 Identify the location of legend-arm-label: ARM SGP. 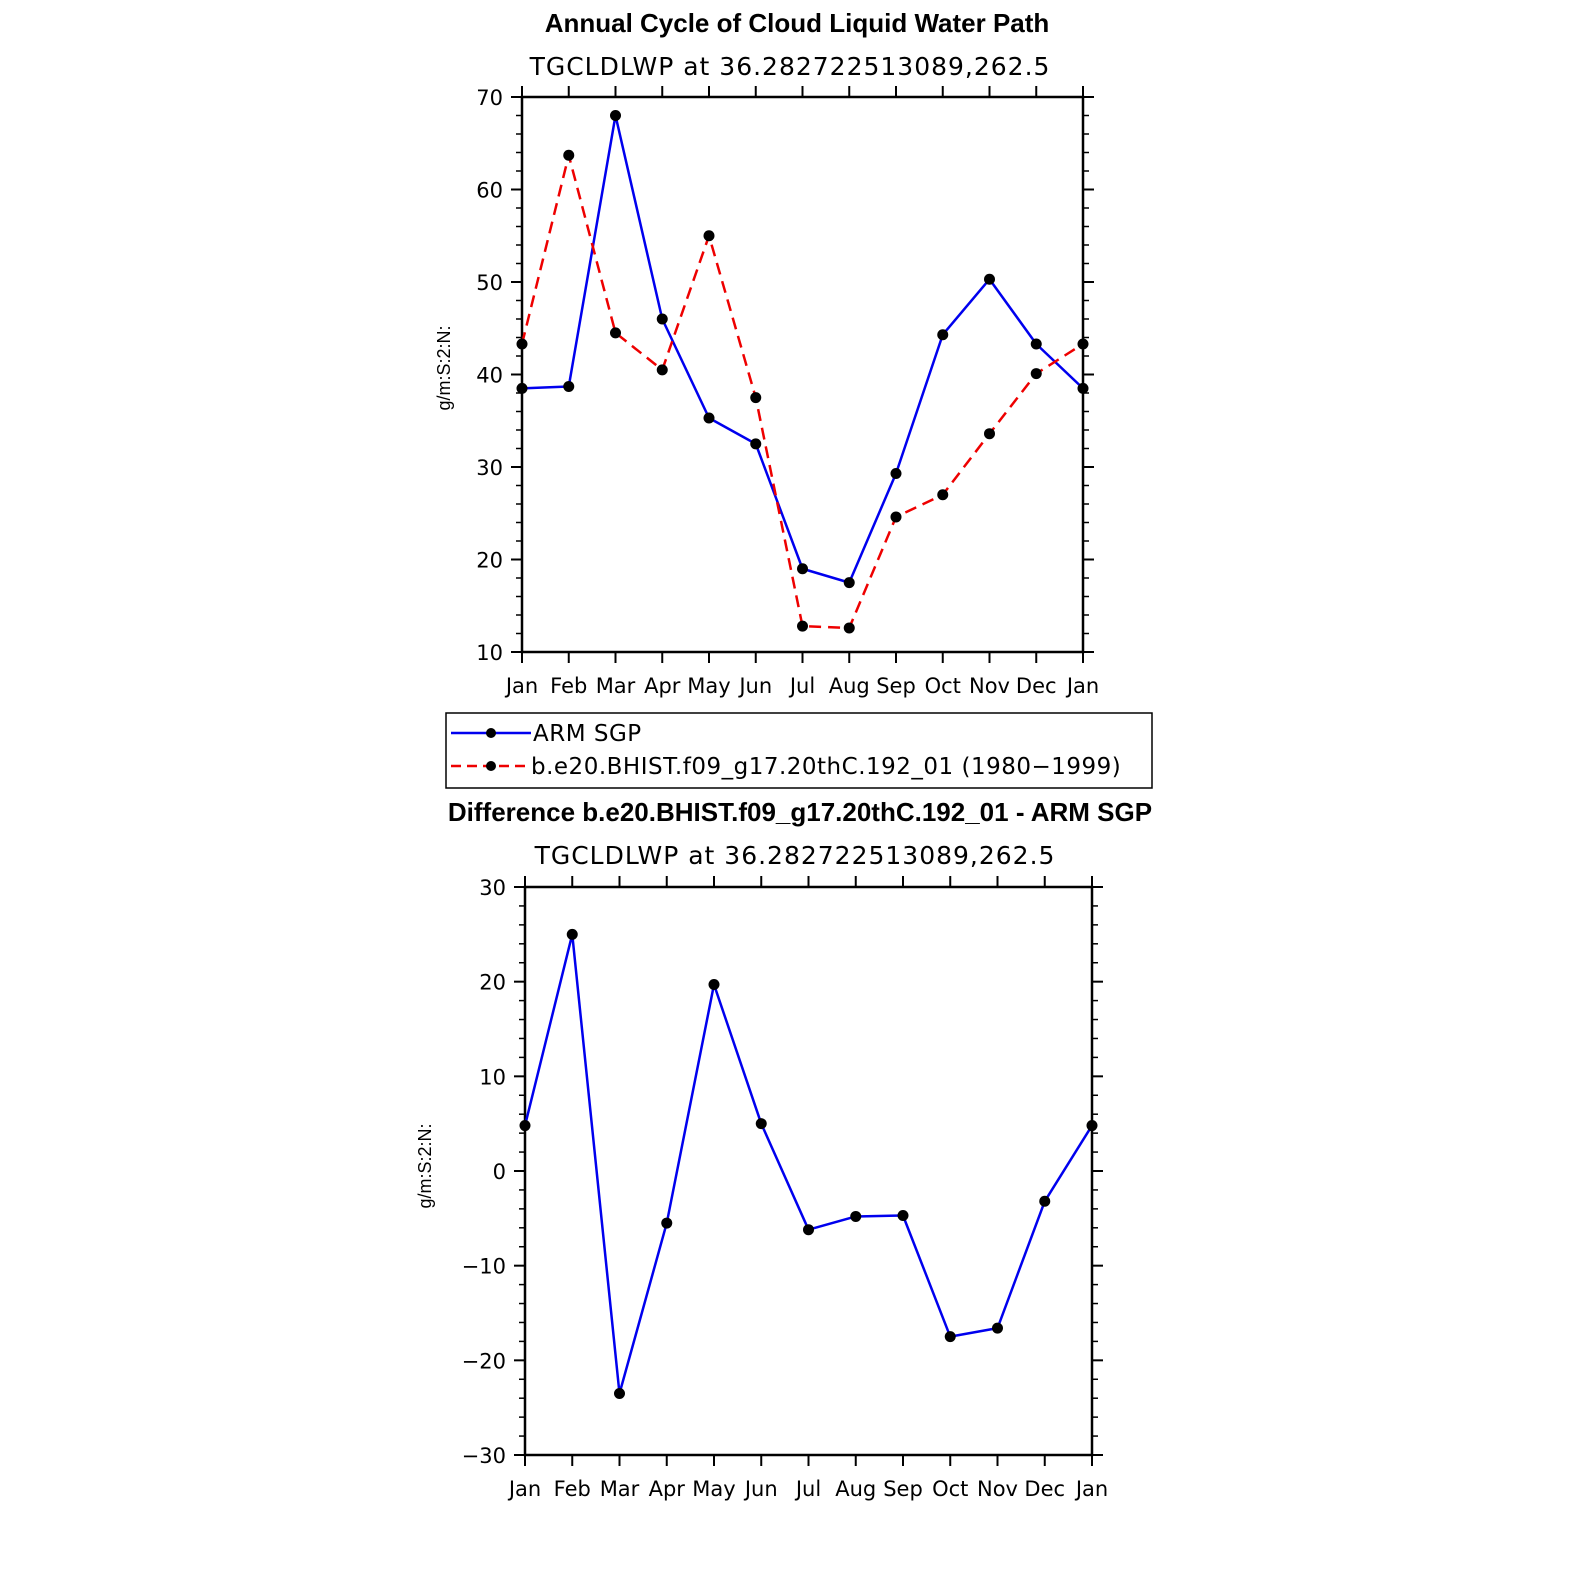
(587, 734).